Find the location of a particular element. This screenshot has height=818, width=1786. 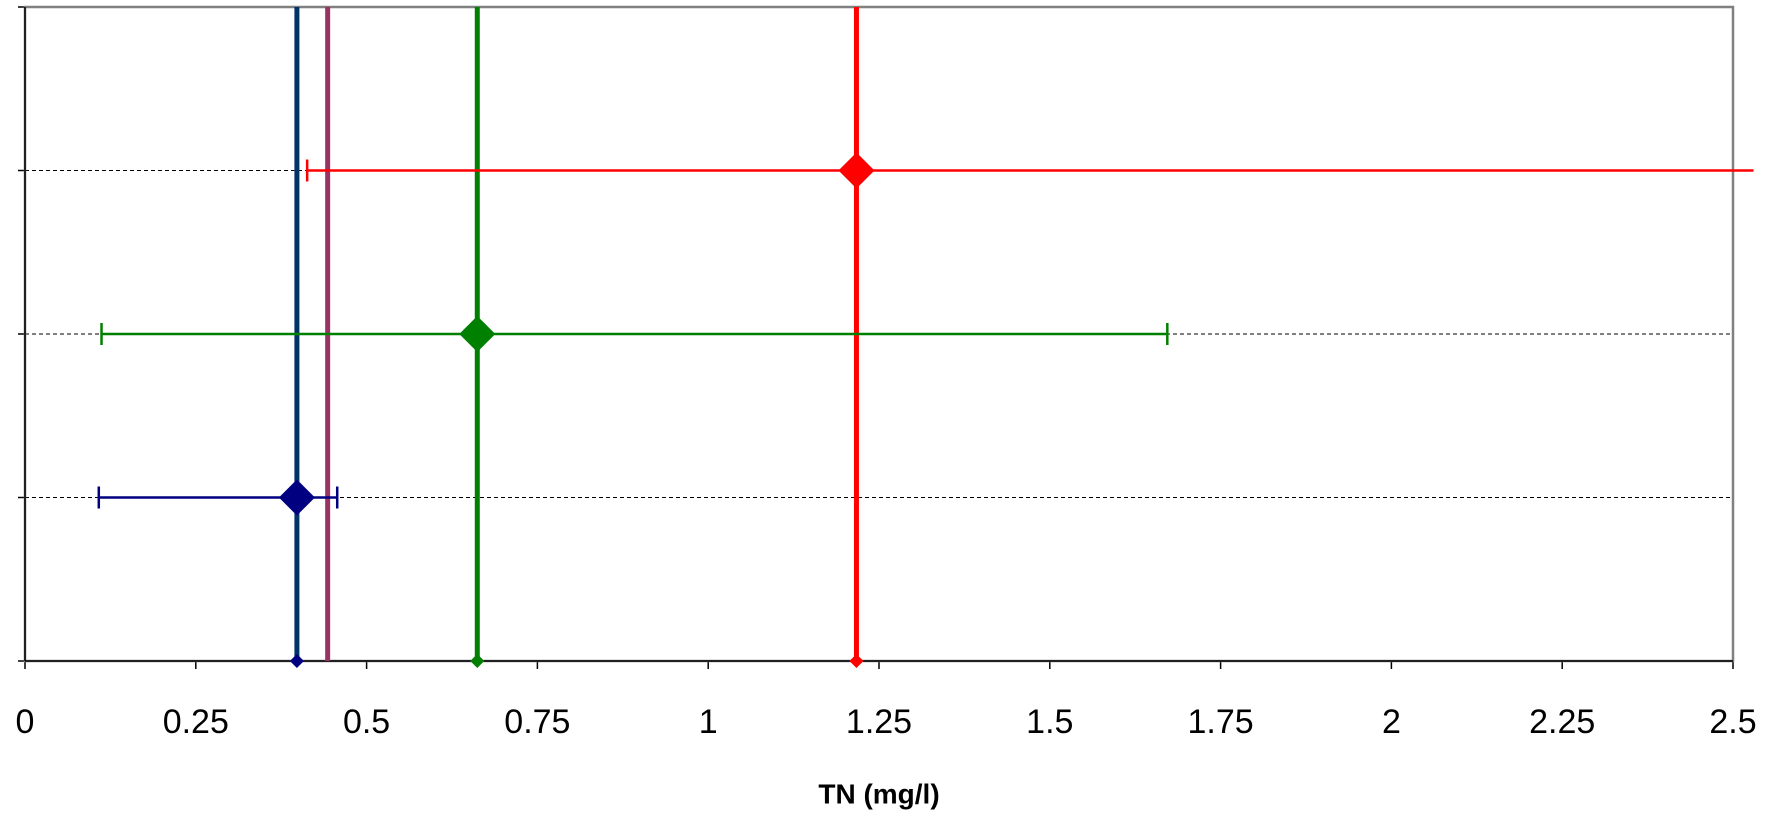

x-tick-label: 0.5 is located at coordinates (366, 722).